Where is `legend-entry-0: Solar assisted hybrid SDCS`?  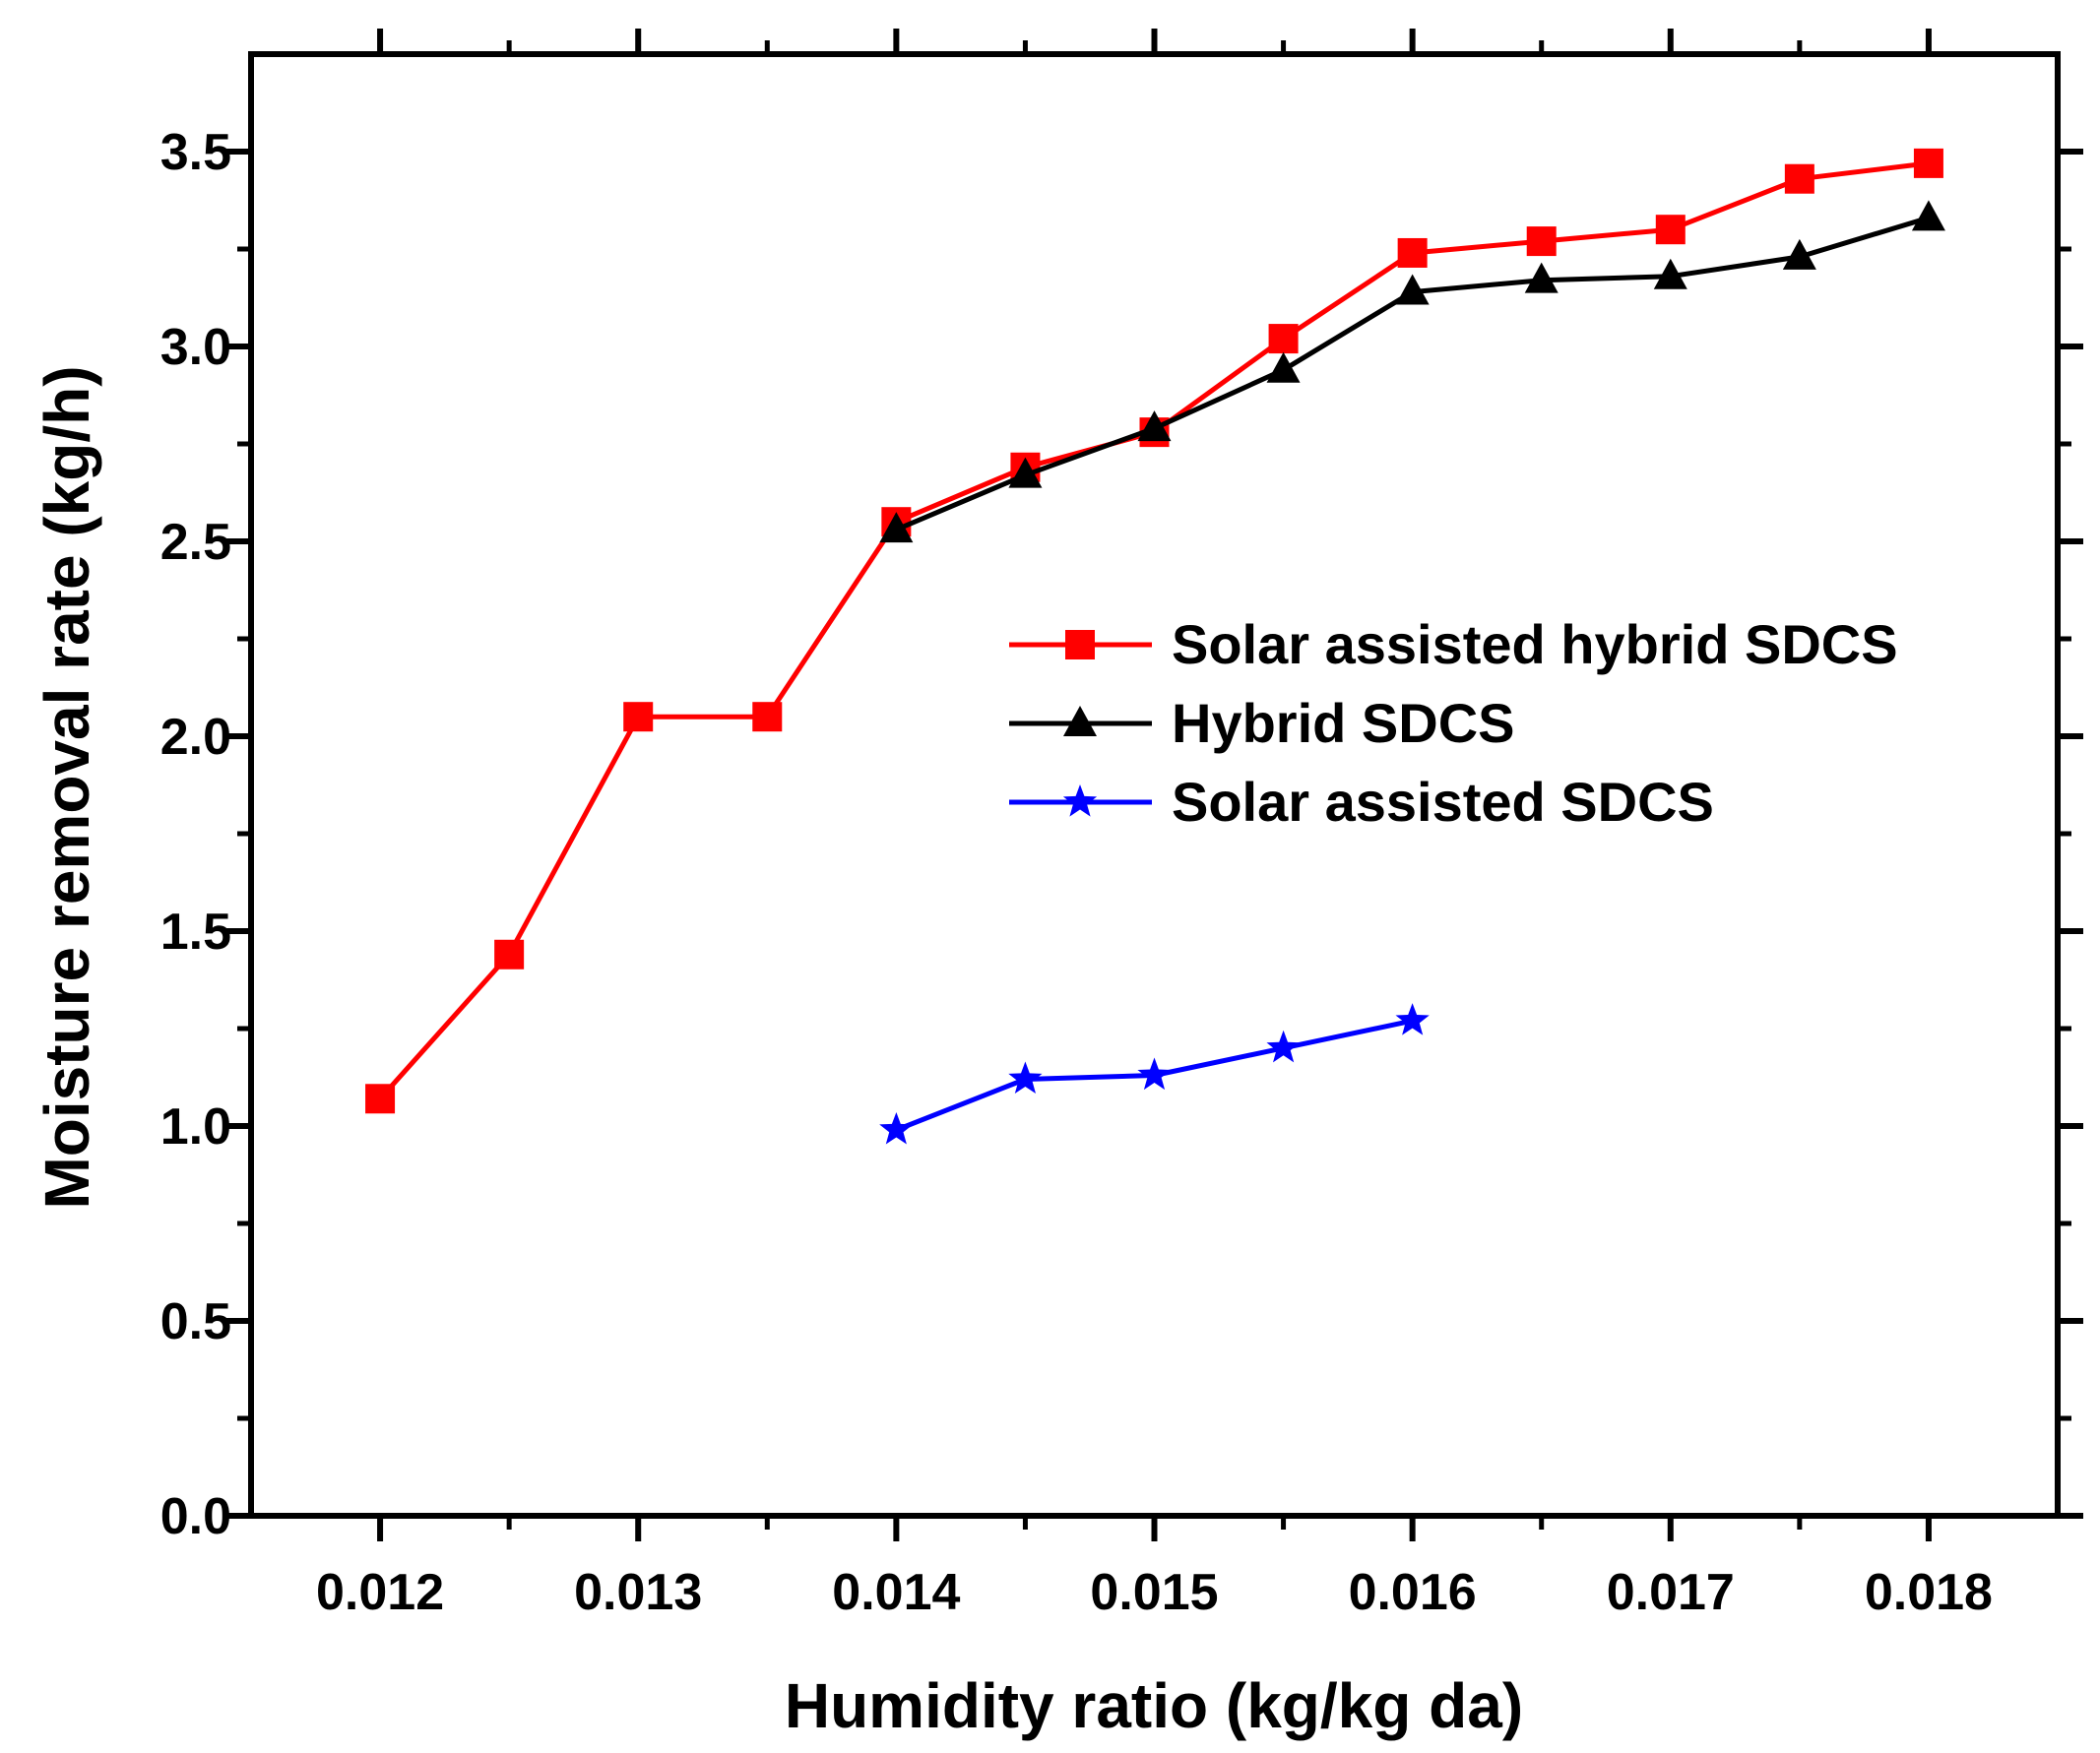
legend-entry-0: Solar assisted hybrid SDCS is located at coordinates (1454, 644).